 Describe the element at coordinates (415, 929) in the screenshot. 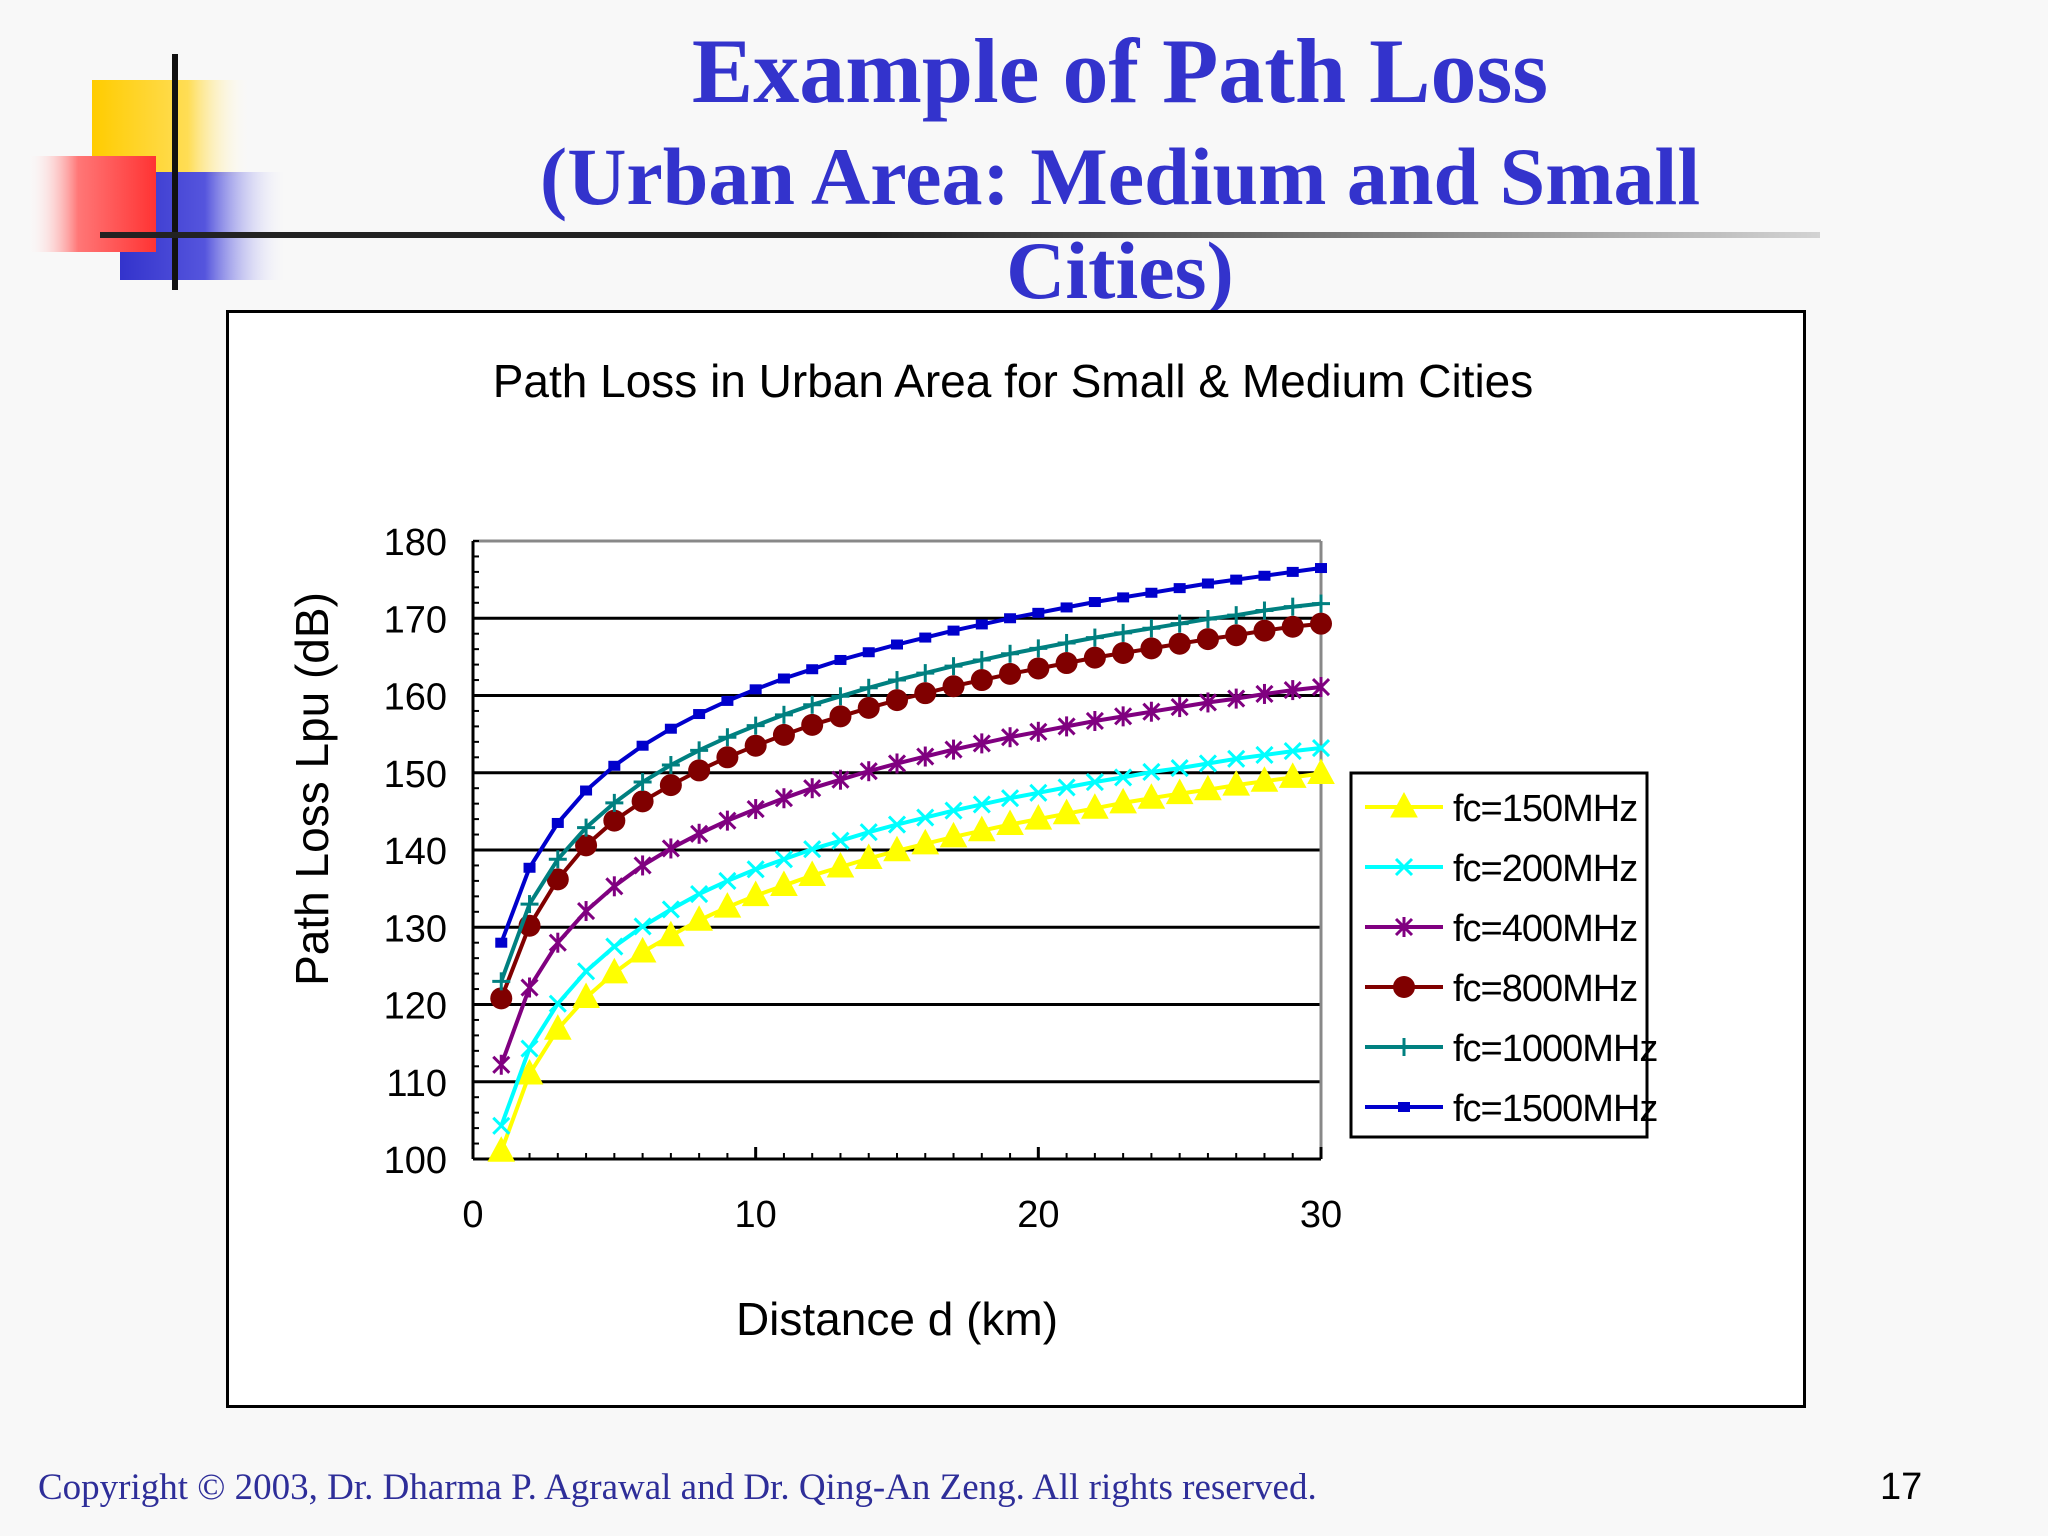

I see `y-tick-label: 130` at that location.